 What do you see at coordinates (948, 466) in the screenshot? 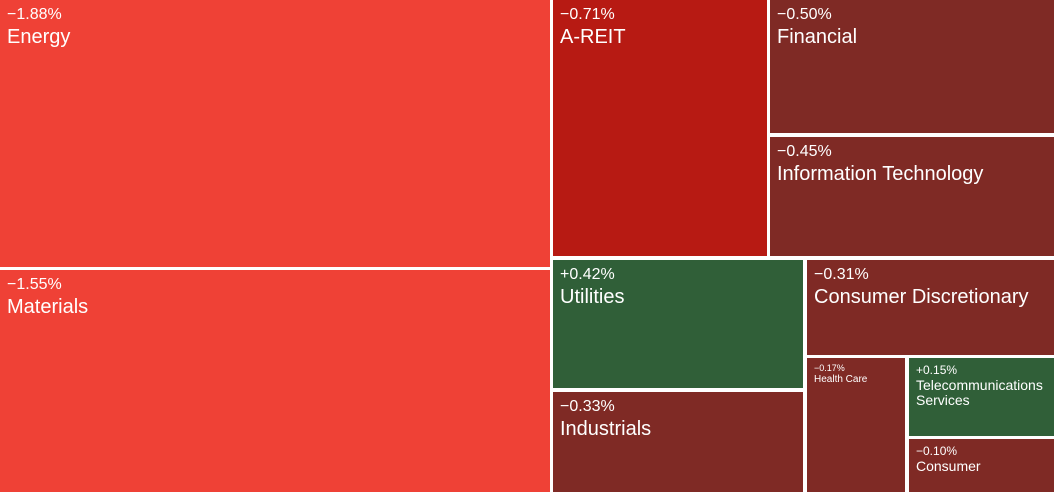
I see `tile-sector-name: Consumer` at bounding box center [948, 466].